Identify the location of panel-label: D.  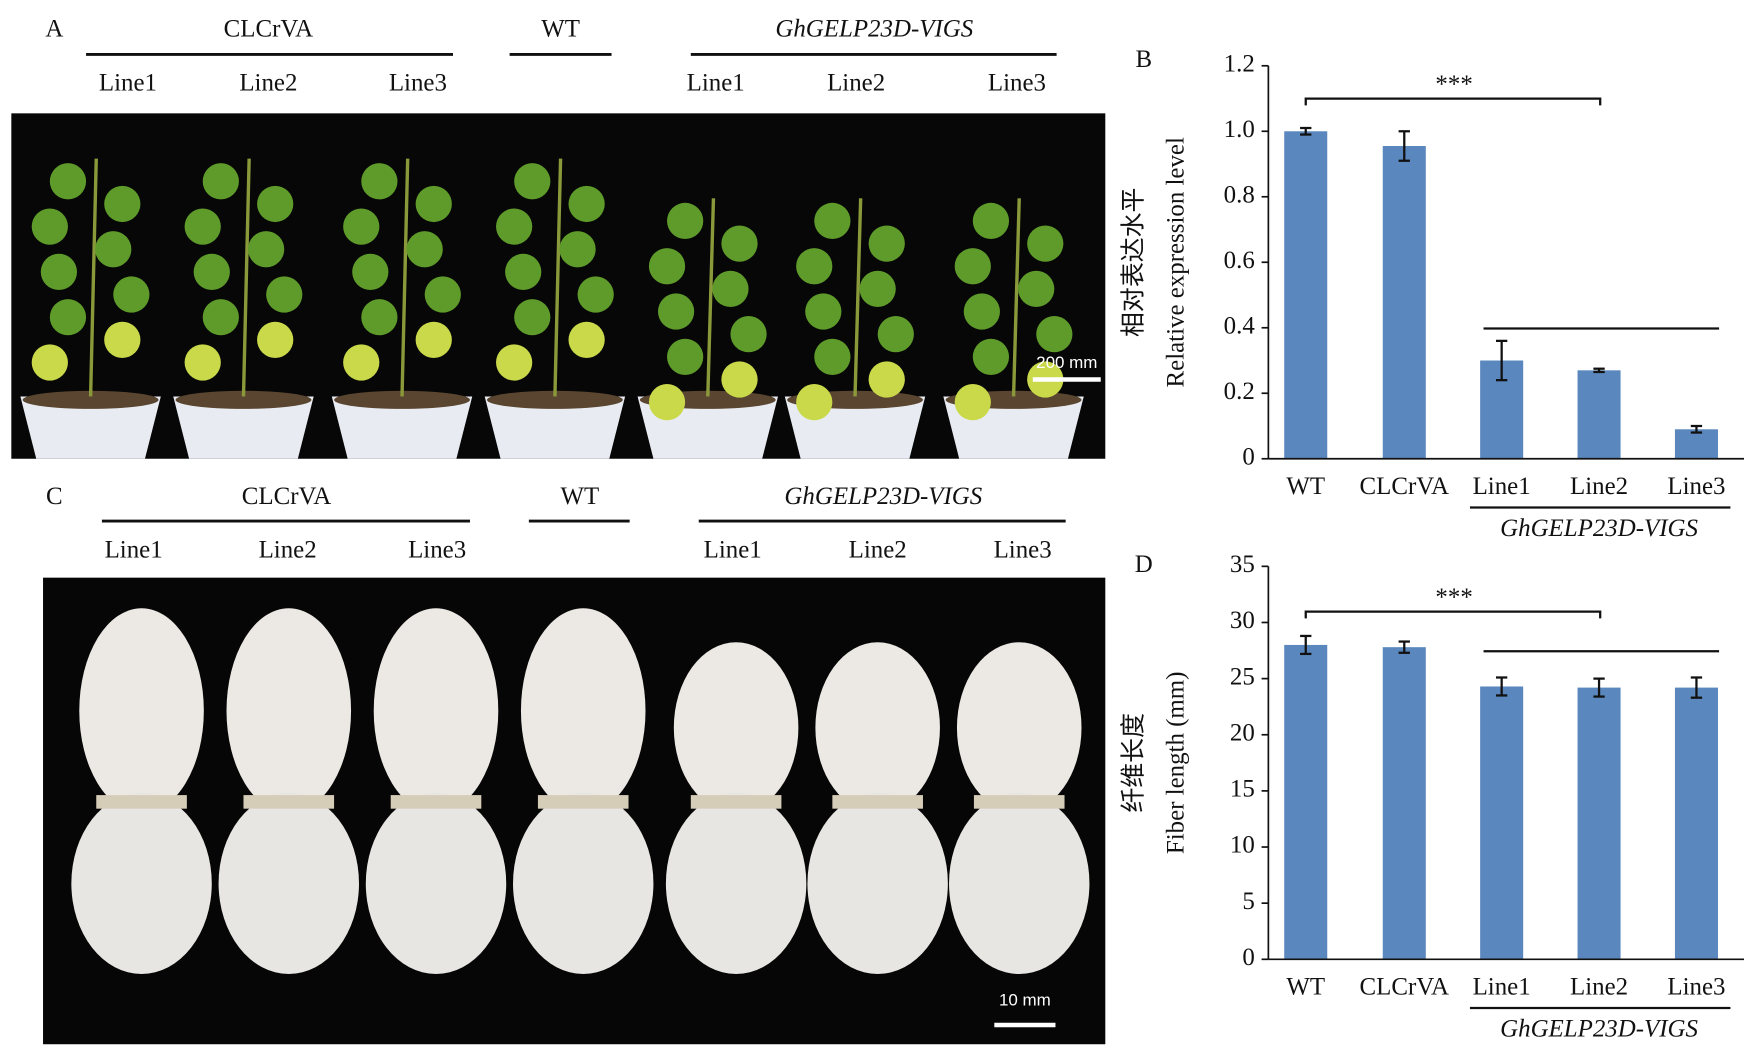
(1144, 564).